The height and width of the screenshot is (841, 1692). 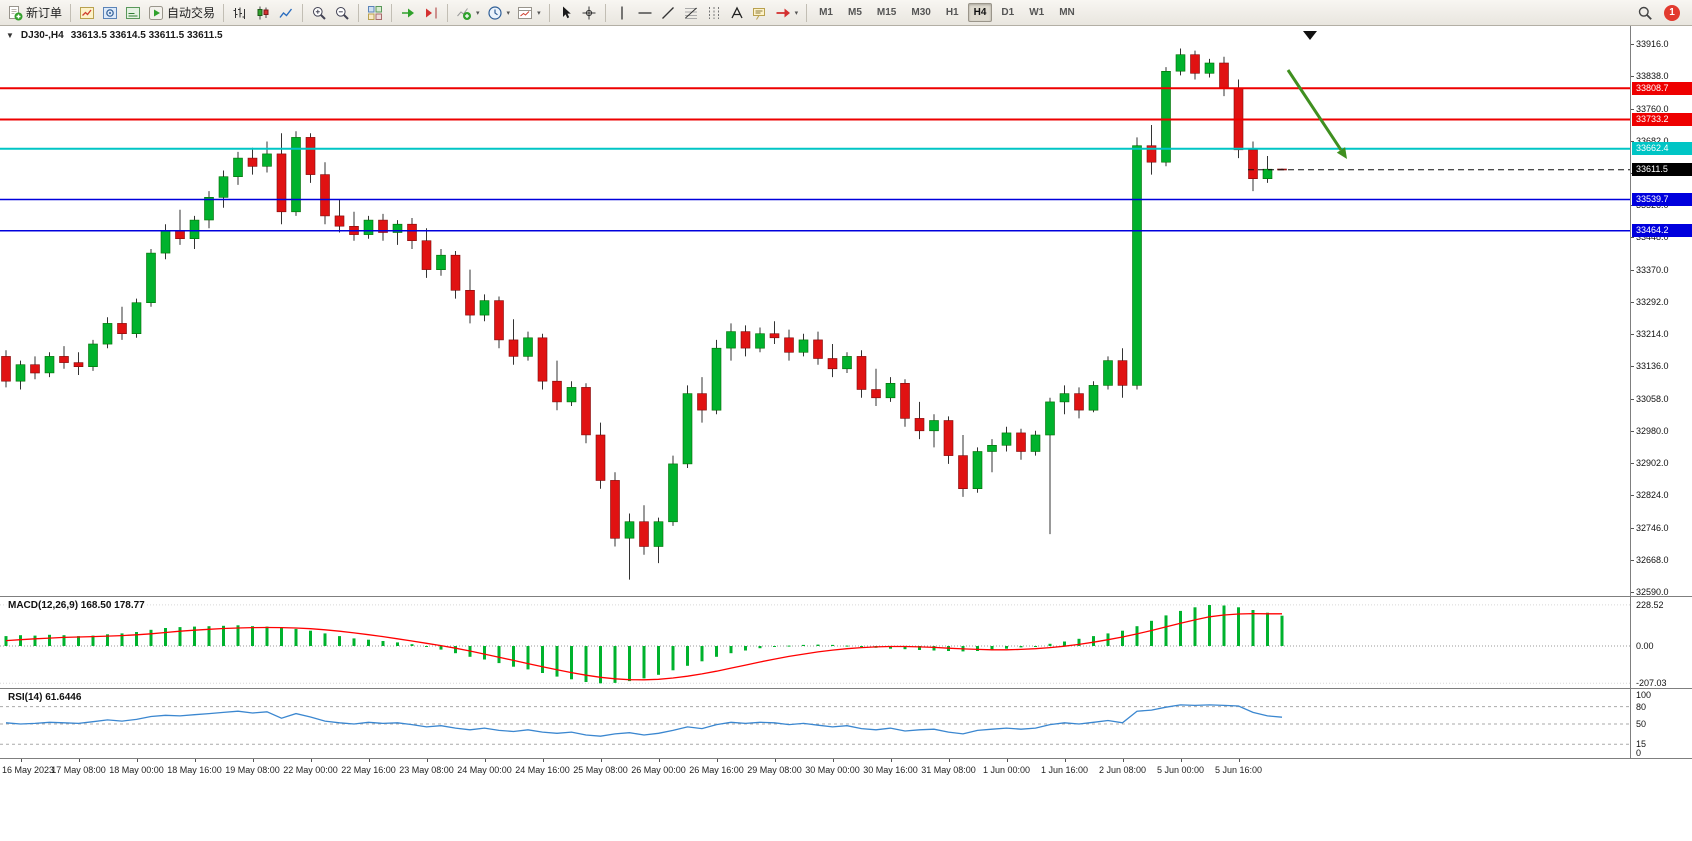 I want to click on timeframe-w1: W1, so click(x=1037, y=12).